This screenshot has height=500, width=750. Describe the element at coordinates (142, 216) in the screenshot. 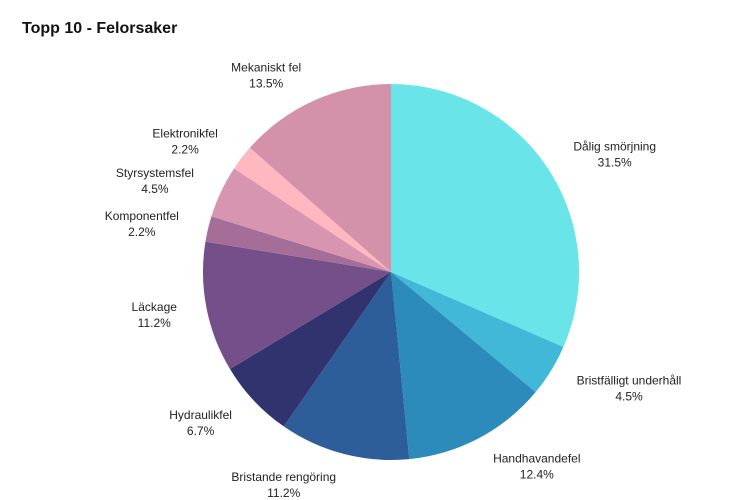

I see `slice-label-komponentfel: Komponentfel` at that location.